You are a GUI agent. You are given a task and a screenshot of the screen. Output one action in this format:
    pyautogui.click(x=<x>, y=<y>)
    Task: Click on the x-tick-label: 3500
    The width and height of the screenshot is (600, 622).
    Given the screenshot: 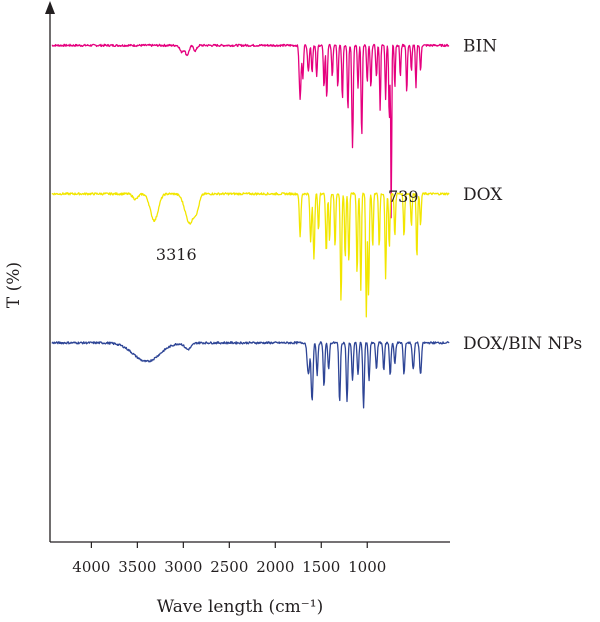 What is the action you would take?
    pyautogui.click(x=137, y=567)
    